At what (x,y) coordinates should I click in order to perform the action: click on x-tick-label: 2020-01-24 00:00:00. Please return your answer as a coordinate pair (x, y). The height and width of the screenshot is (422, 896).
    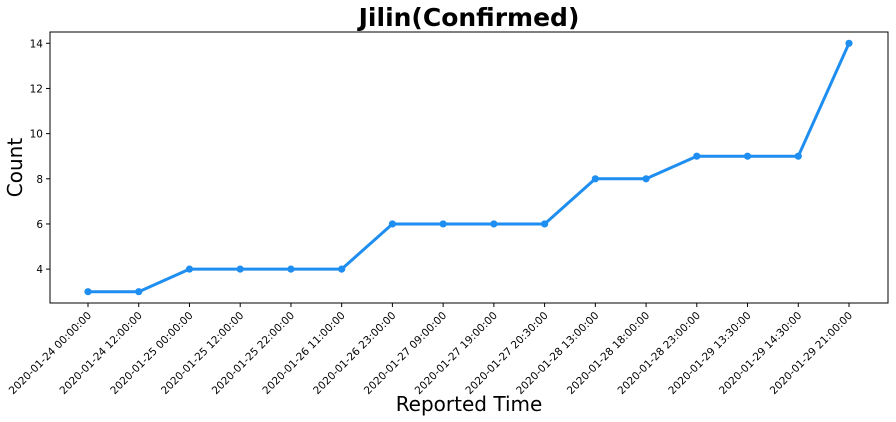
    Looking at the image, I should click on (50, 353).